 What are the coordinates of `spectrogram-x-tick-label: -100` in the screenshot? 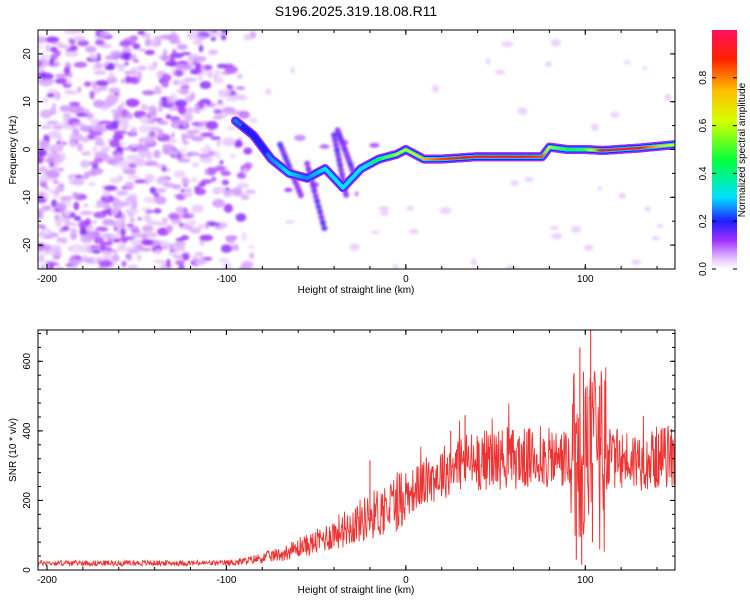 It's located at (226, 279).